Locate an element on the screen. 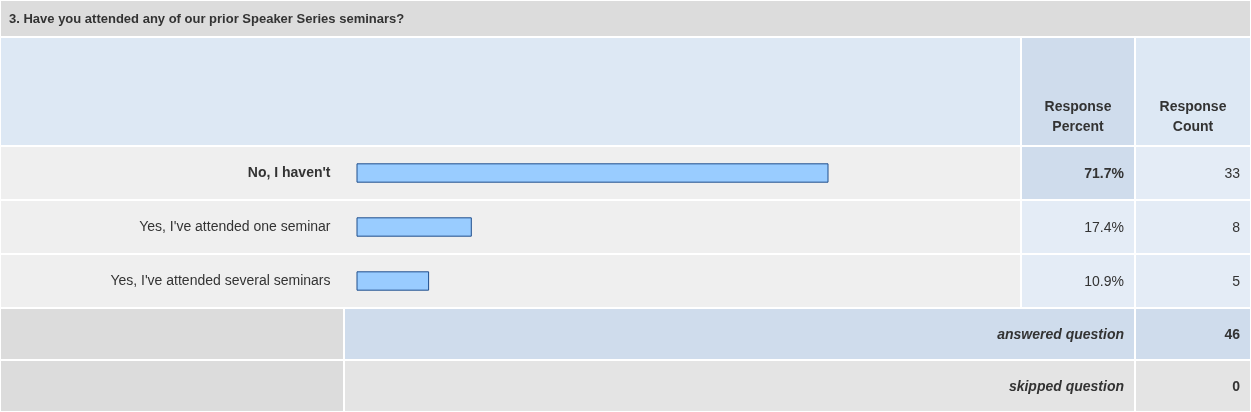 This screenshot has height=412, width=1251. y-tick-label: Yes, I've attended one seminar is located at coordinates (235, 226).